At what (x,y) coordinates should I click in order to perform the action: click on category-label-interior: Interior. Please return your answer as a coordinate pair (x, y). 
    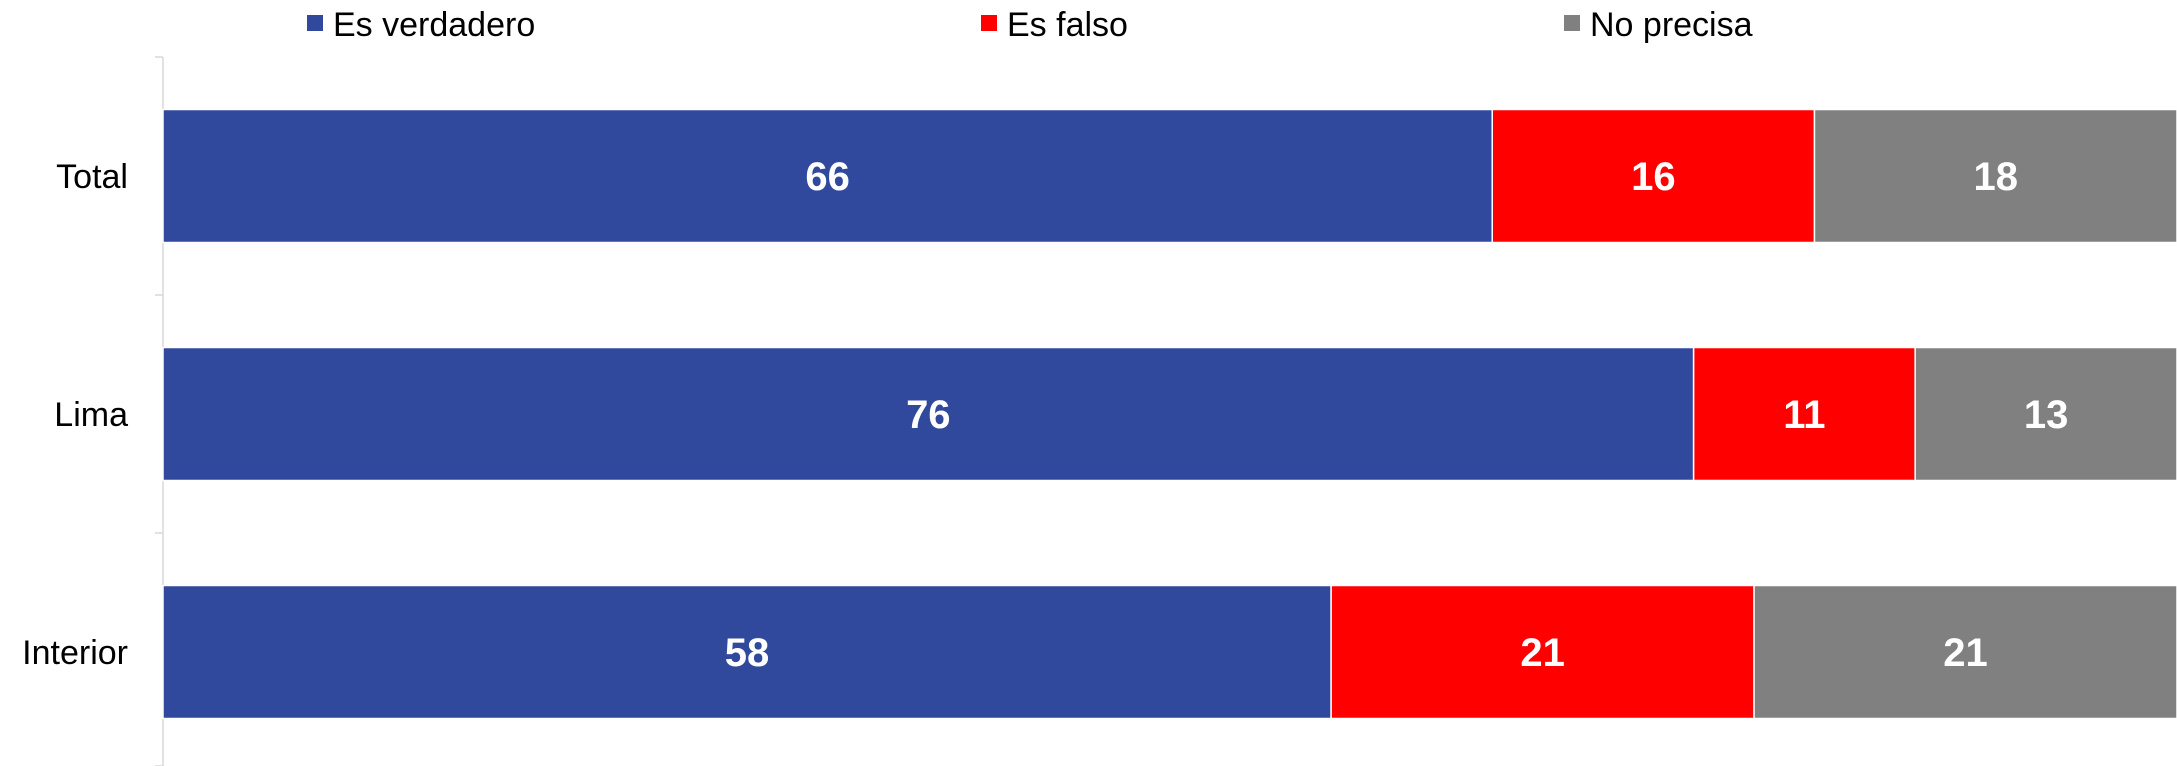
    Looking at the image, I should click on (75, 653).